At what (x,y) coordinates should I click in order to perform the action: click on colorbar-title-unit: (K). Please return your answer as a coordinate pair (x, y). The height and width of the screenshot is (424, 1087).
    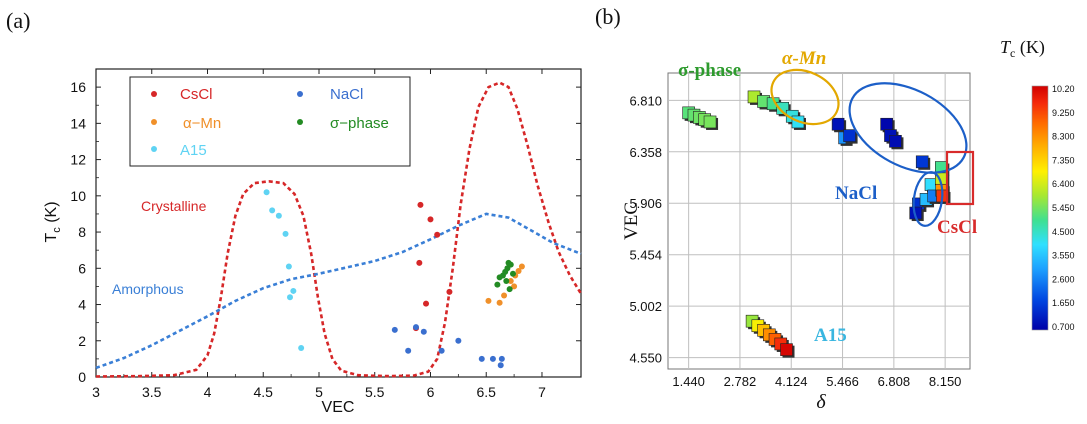
    Looking at the image, I should click on (1030, 47).